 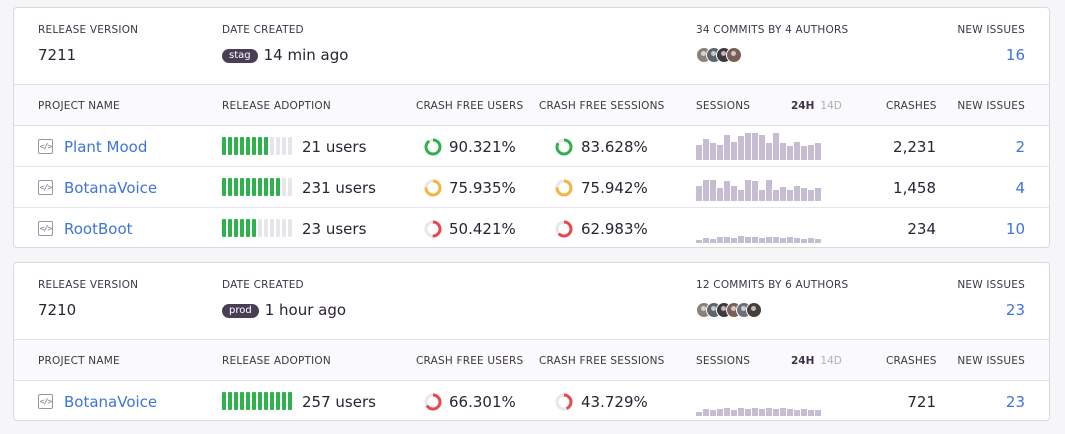 What do you see at coordinates (914, 188) in the screenshot?
I see `crashes-value: 1,458` at bounding box center [914, 188].